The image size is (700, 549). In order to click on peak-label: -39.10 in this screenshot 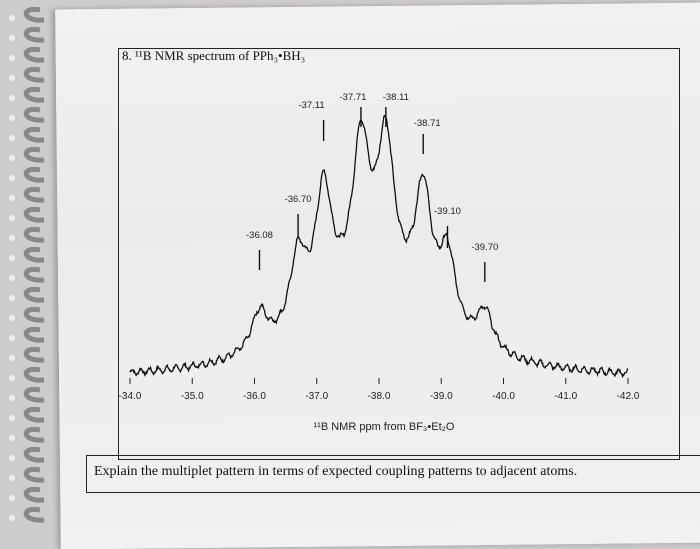, I will do `click(447, 211)`.